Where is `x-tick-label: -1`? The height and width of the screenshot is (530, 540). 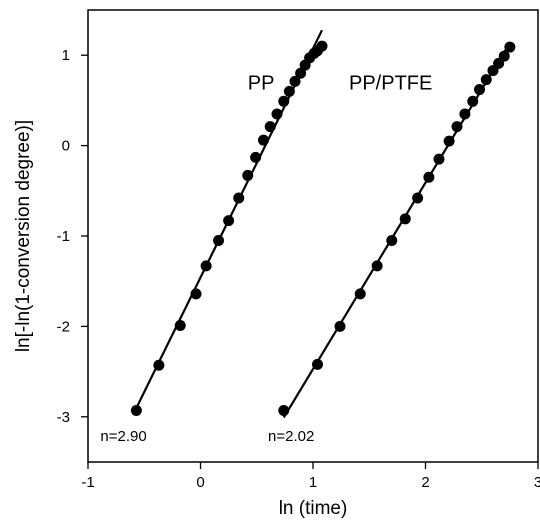
x-tick-label: -1 is located at coordinates (87, 482).